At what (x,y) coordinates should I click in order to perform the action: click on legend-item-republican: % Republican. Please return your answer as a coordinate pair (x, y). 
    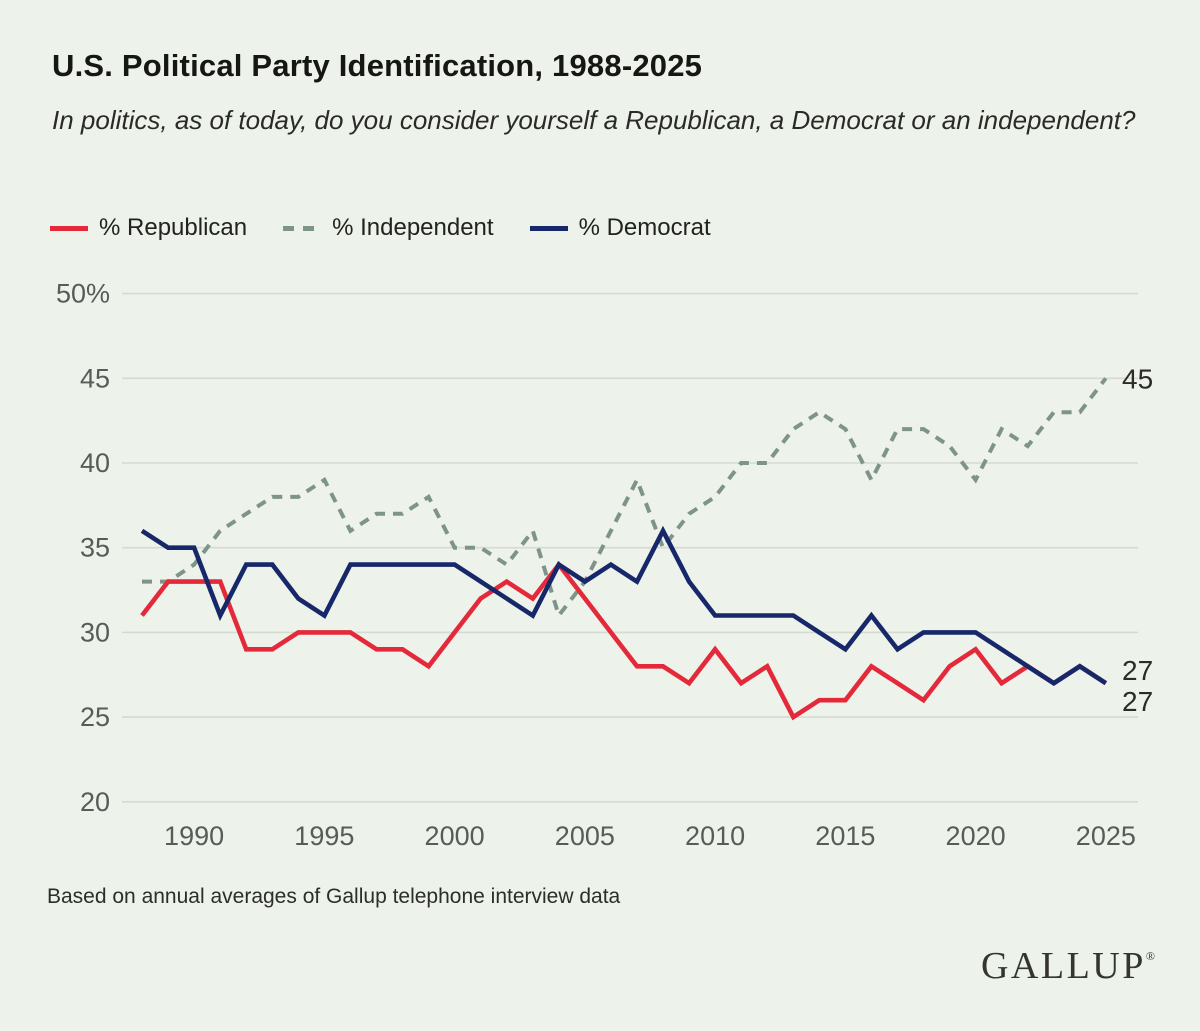
    Looking at the image, I should click on (148, 228).